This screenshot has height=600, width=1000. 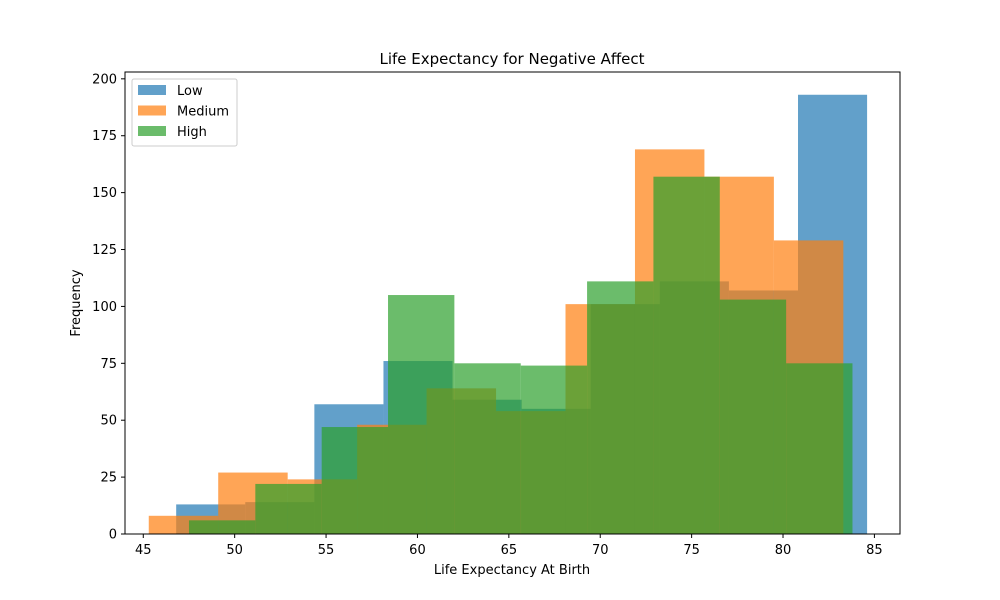 I want to click on y-tick-label: 50, so click(x=108, y=421).